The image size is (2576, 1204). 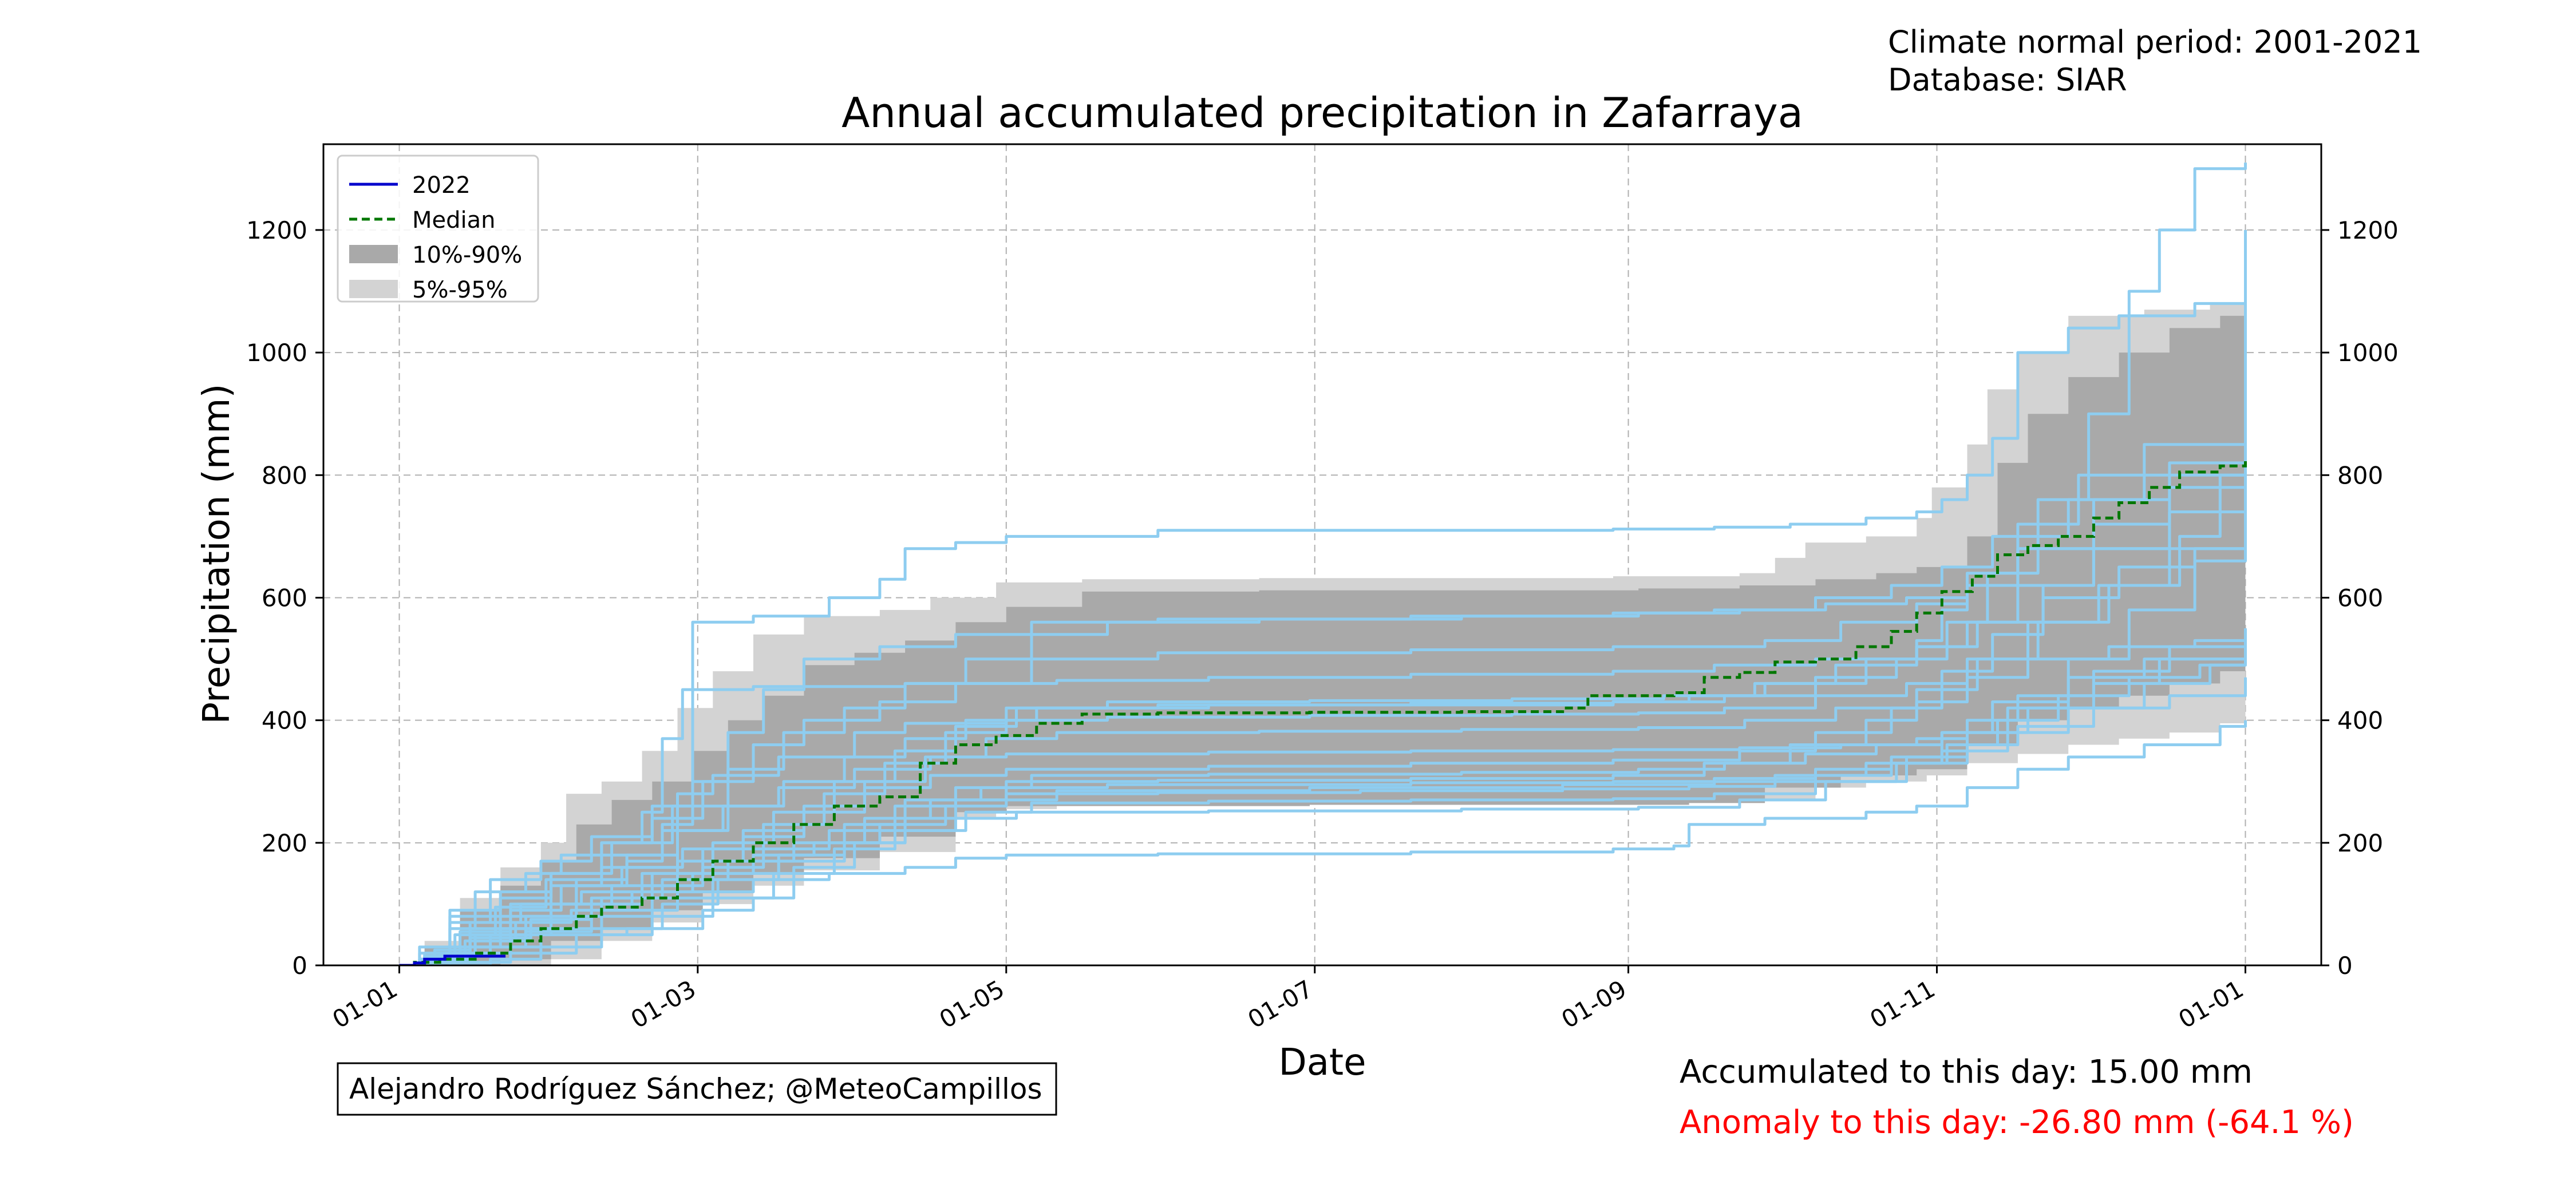 I want to click on y-tick-label-right: 400, so click(x=2360, y=721).